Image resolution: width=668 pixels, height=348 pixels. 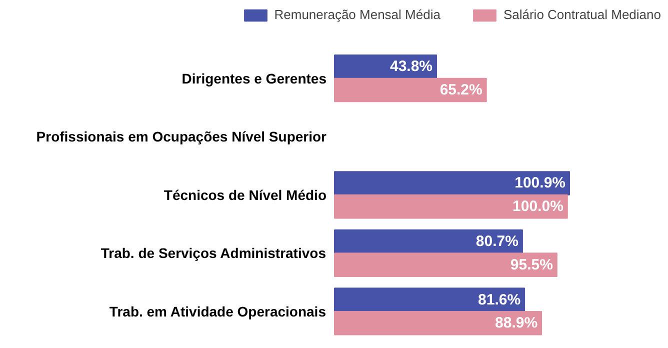 What do you see at coordinates (411, 67) in the screenshot?
I see `data-label: 43.8%` at bounding box center [411, 67].